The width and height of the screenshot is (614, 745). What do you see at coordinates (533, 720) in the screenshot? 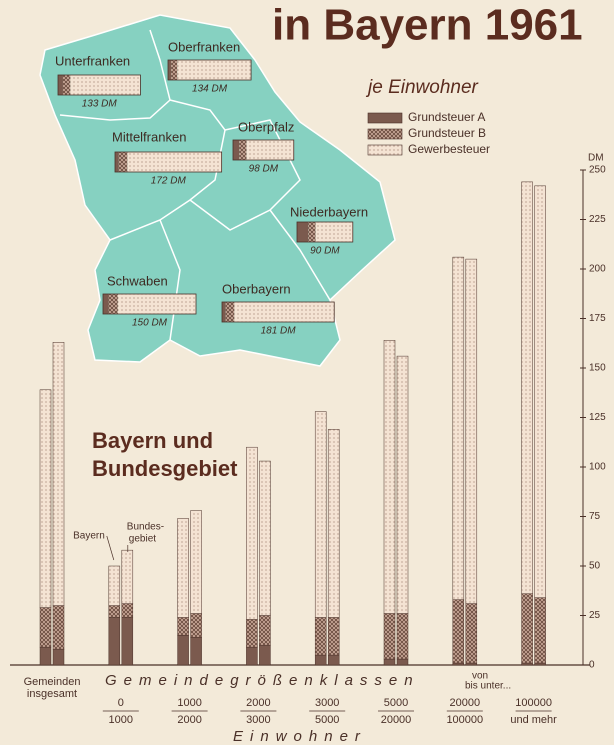
I see `x-tick-label: und mehr` at bounding box center [533, 720].